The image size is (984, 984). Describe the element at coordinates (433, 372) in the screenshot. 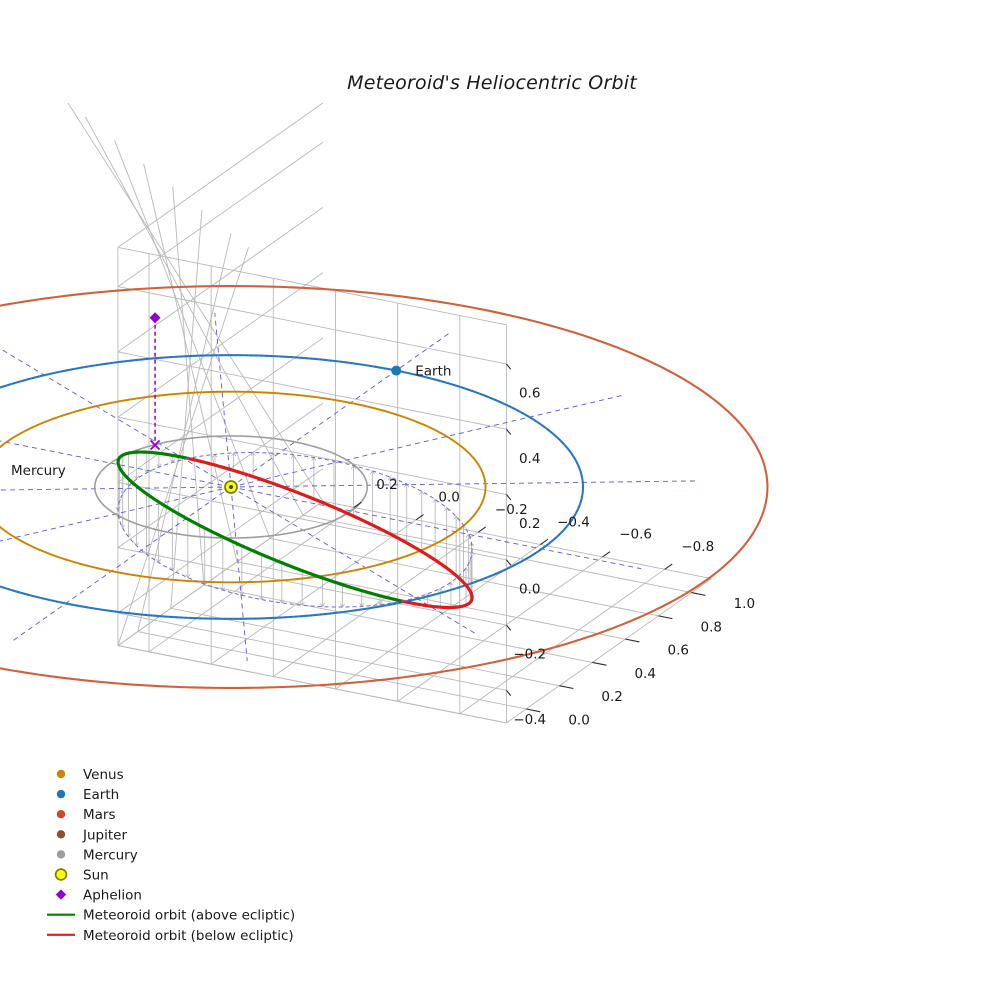

I see `earth-label: Earth` at that location.